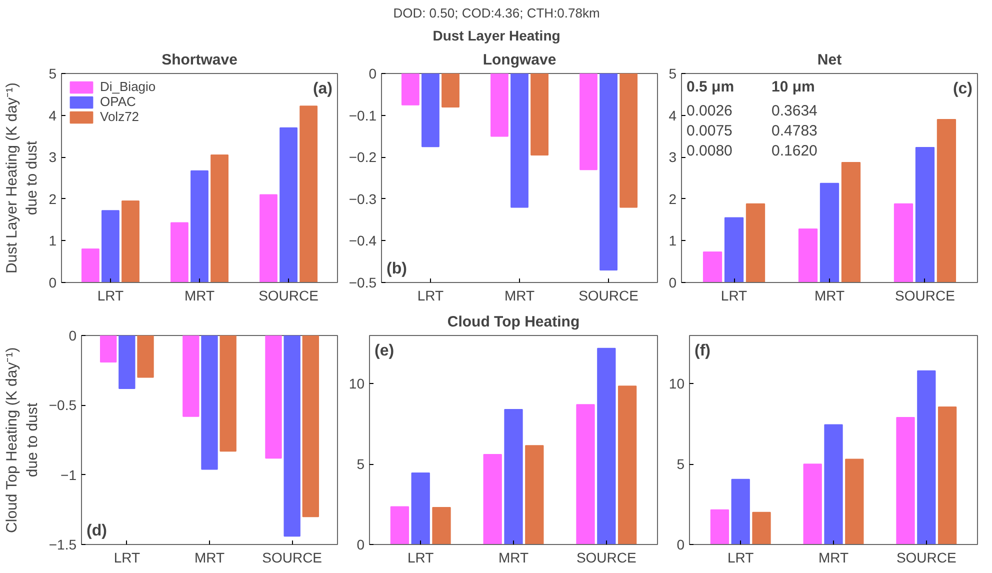  I want to click on legend-label: Di_Biagio, so click(128, 86).